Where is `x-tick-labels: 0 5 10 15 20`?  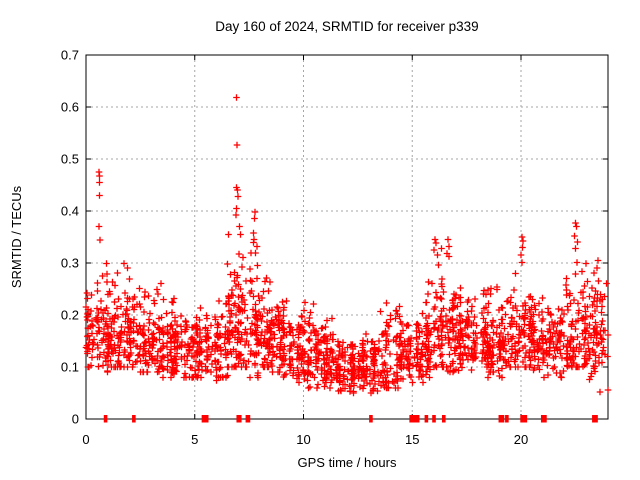
x-tick-labels: 0 5 10 15 20 is located at coordinates (305, 439).